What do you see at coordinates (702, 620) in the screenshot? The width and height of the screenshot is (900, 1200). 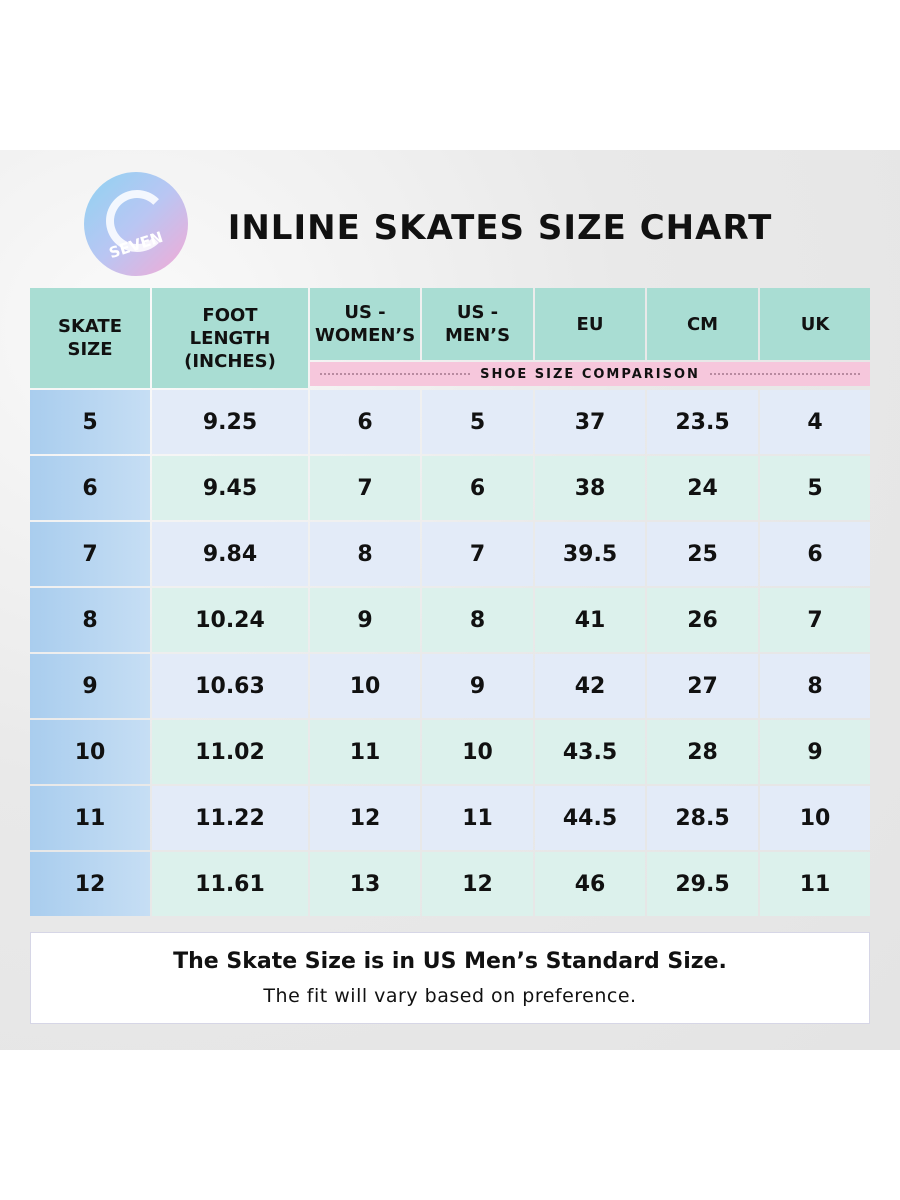 I see `table-cell: 26` at bounding box center [702, 620].